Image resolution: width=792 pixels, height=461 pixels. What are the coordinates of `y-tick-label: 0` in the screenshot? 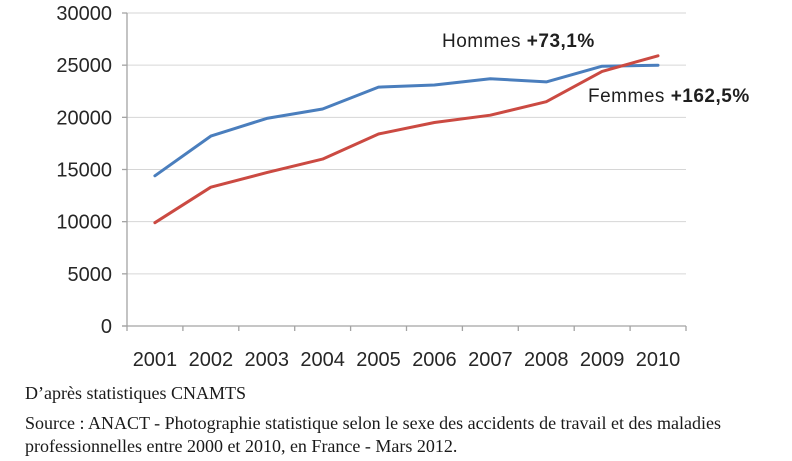 It's located at (106, 327).